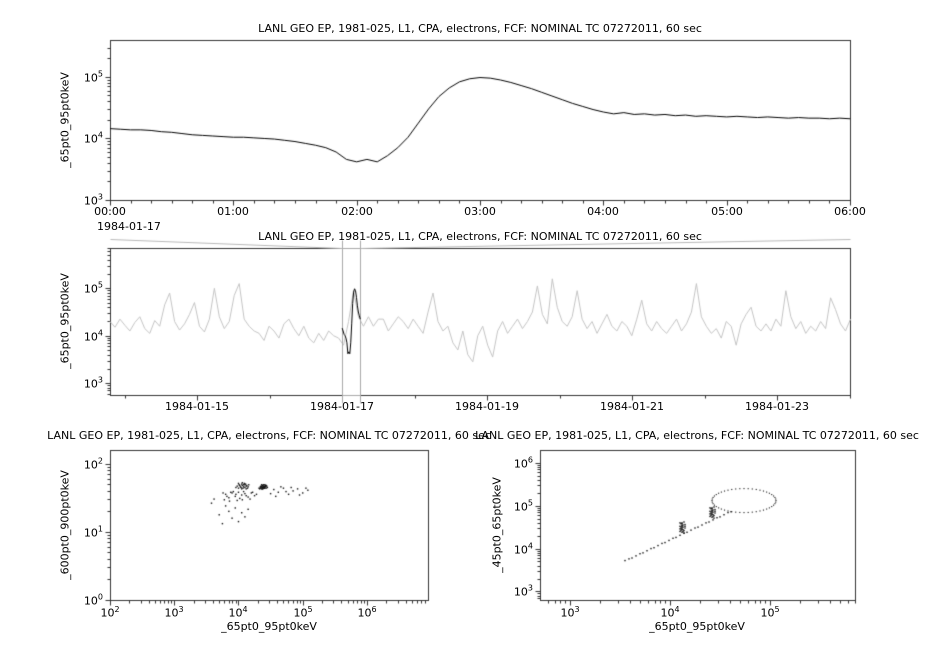 Image resolution: width=926 pixels, height=647 pixels. What do you see at coordinates (93, 600) in the screenshot?
I see `panel3-y-tick-1e0: 10⁰` at bounding box center [93, 600].